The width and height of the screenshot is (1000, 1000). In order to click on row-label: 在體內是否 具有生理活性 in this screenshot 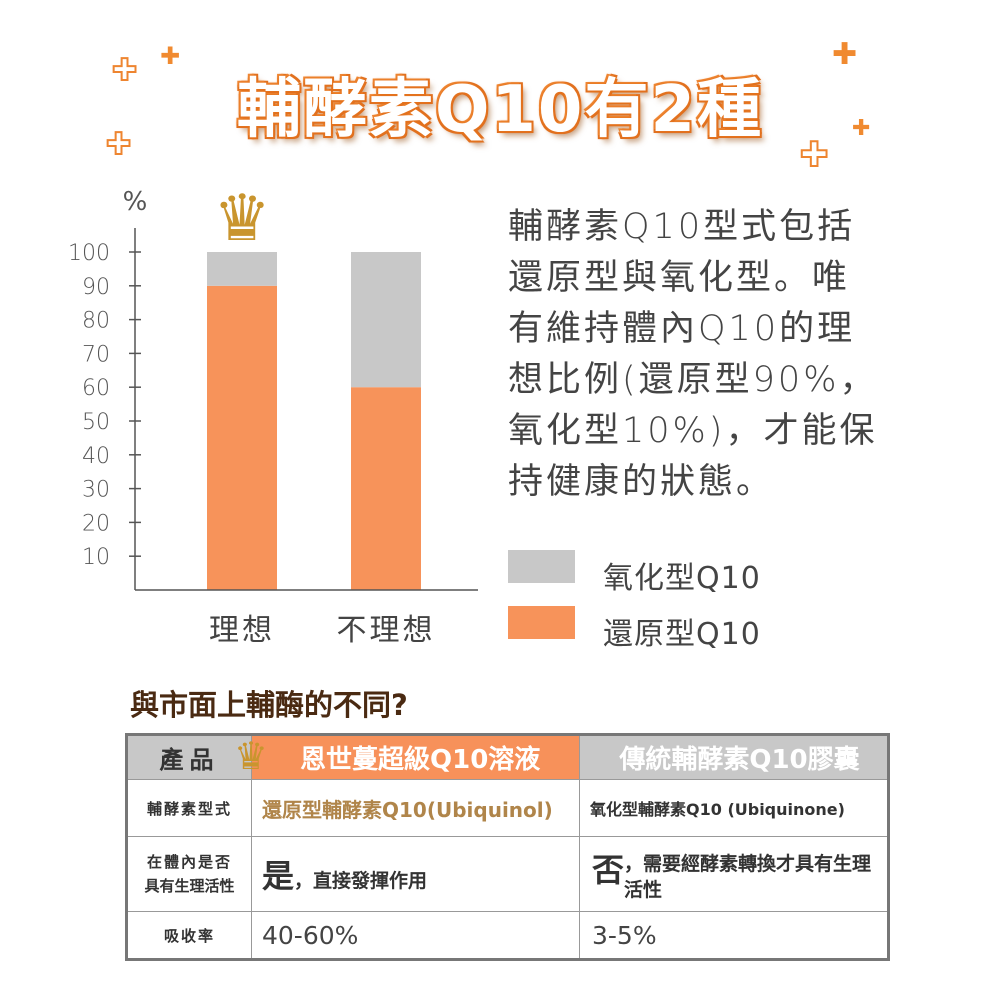, I will do `click(189, 874)`.